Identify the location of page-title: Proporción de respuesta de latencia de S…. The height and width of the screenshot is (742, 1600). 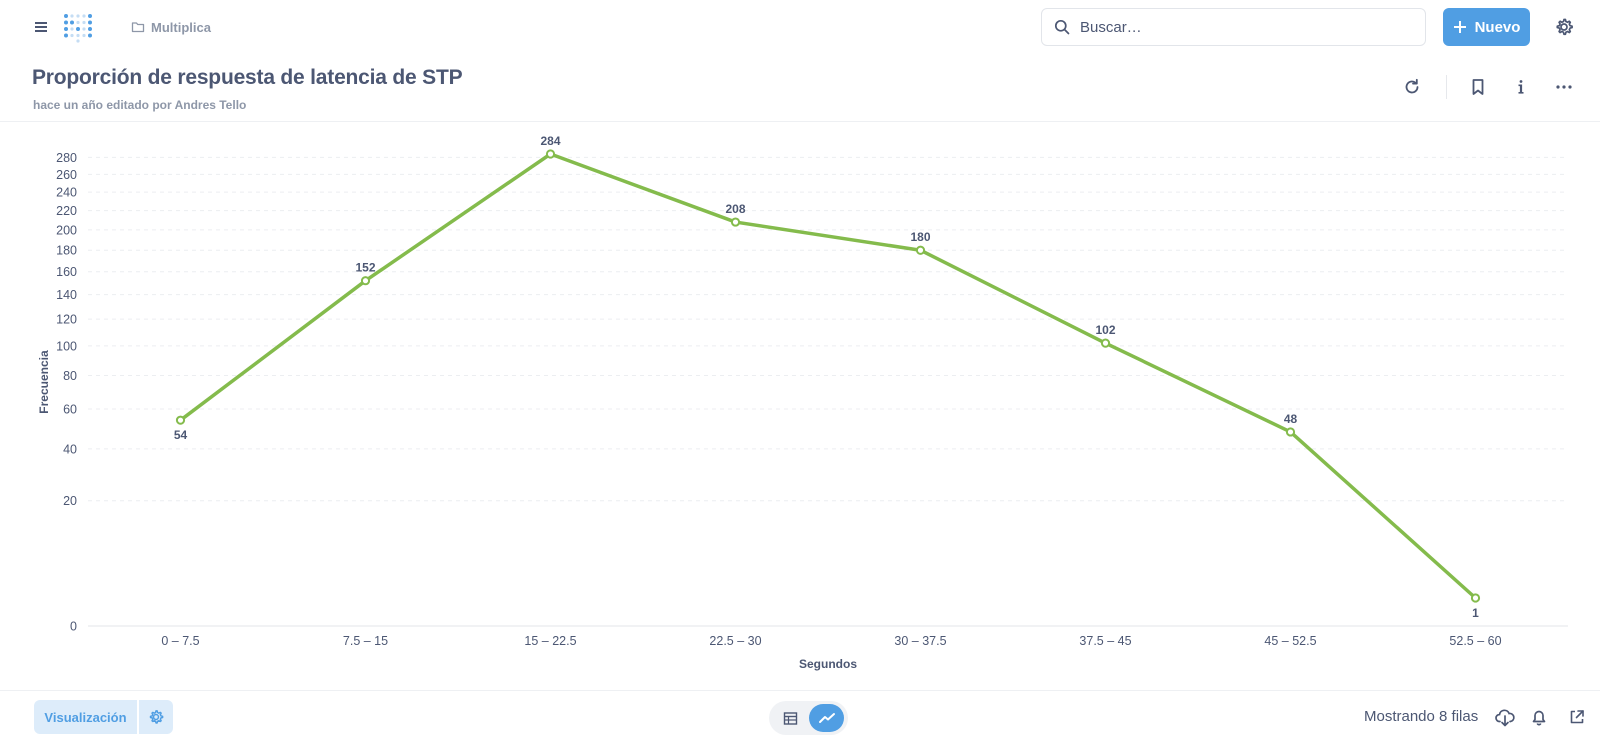
(247, 77).